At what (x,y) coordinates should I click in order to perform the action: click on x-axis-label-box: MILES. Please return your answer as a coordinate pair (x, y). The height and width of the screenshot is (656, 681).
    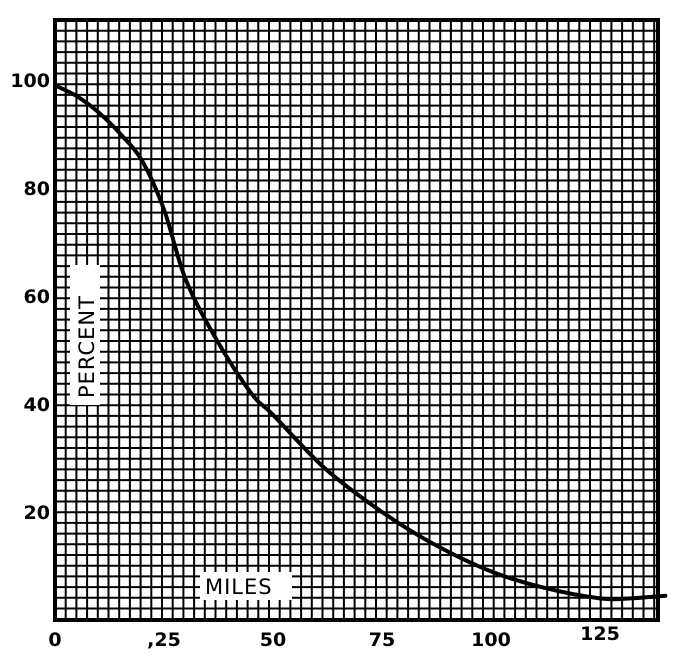
    Looking at the image, I should click on (246, 586).